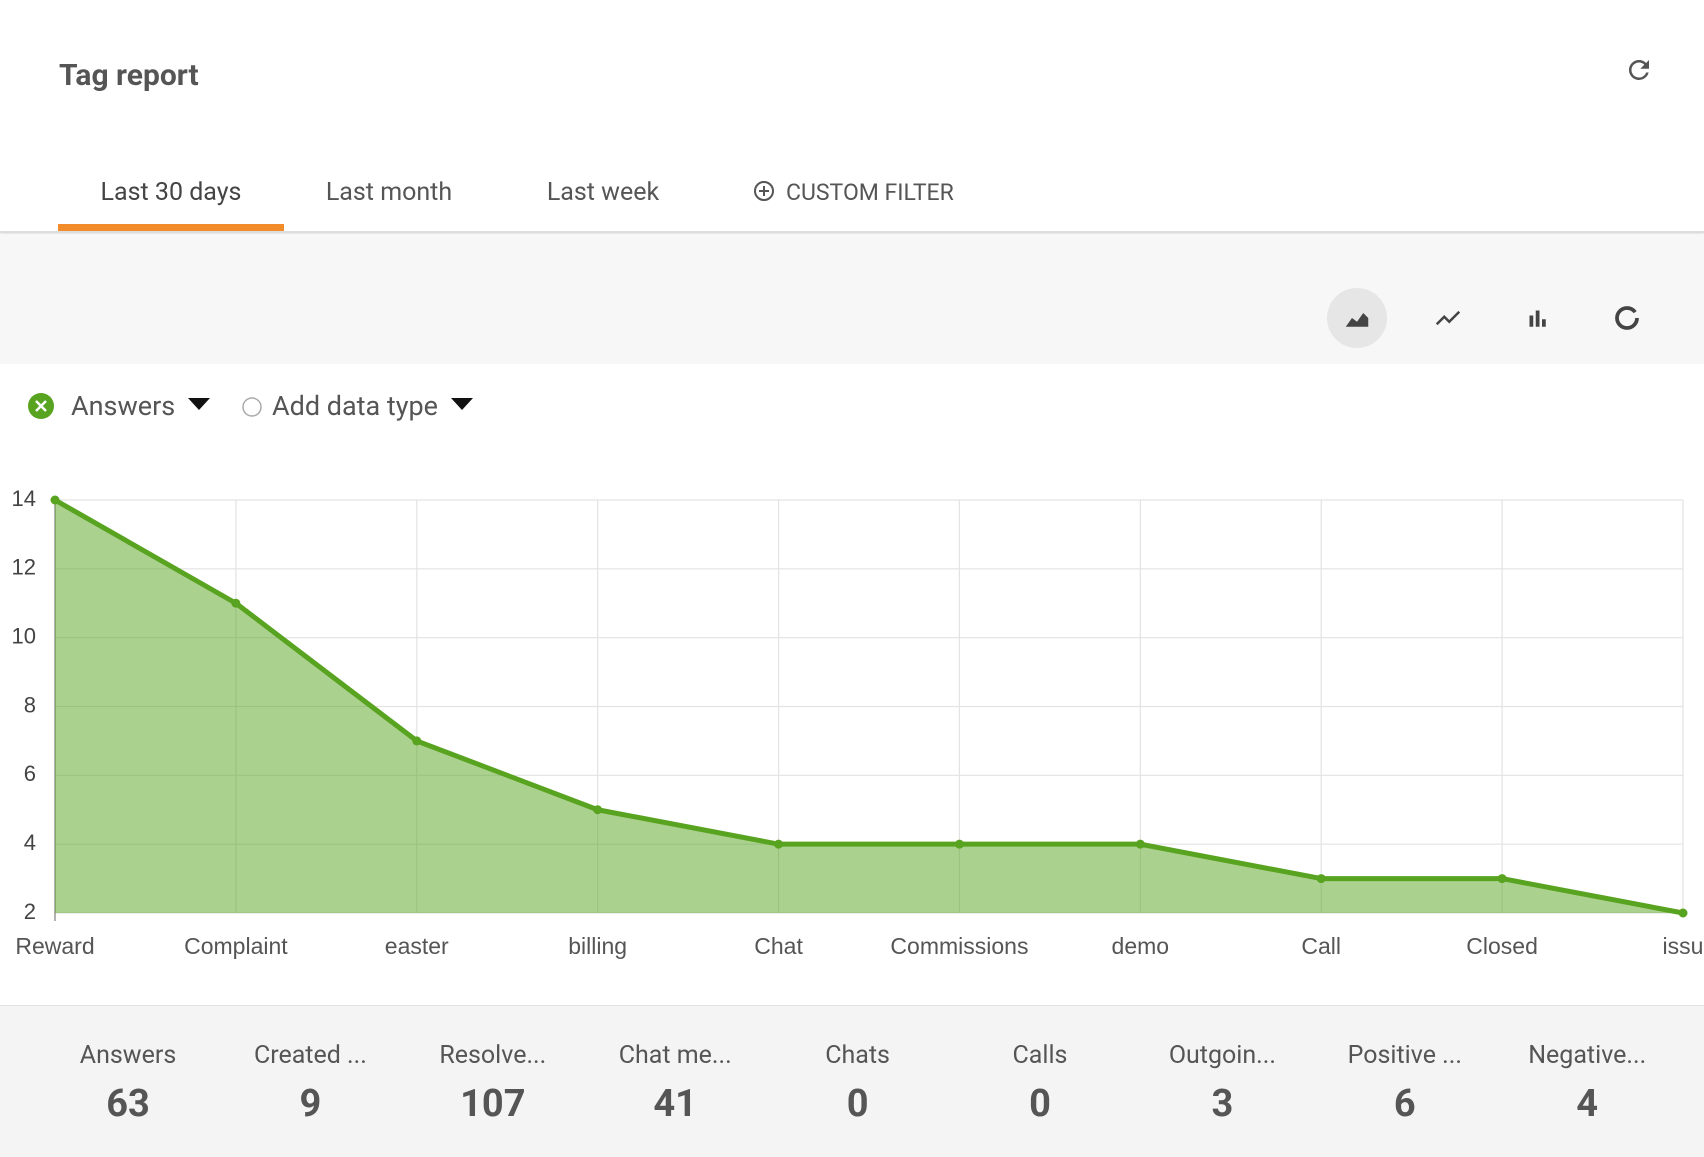 The image size is (1704, 1157). Describe the element at coordinates (1537, 318) in the screenshot. I see `bar-chart-button` at that location.